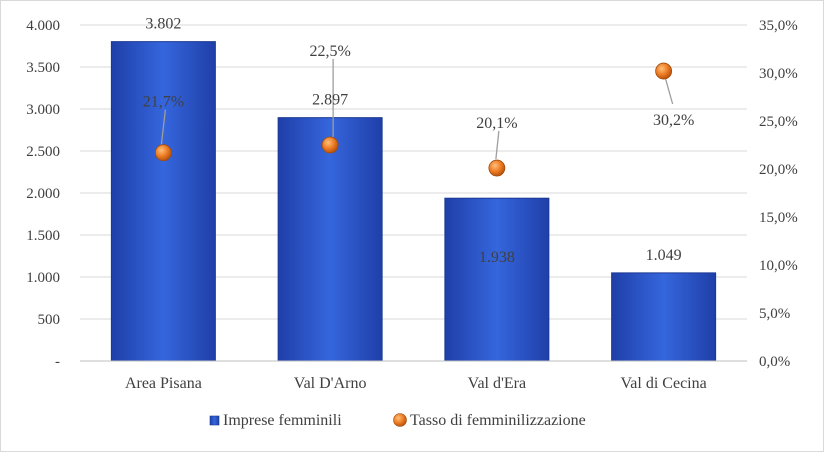 This screenshot has width=824, height=456. Describe the element at coordinates (43, 194) in the screenshot. I see `y-left-tick-label: 2.000` at that location.